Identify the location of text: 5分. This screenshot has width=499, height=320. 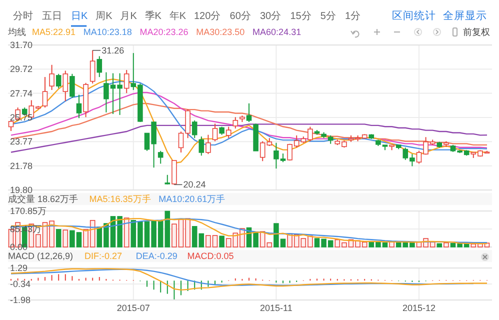
(328, 16).